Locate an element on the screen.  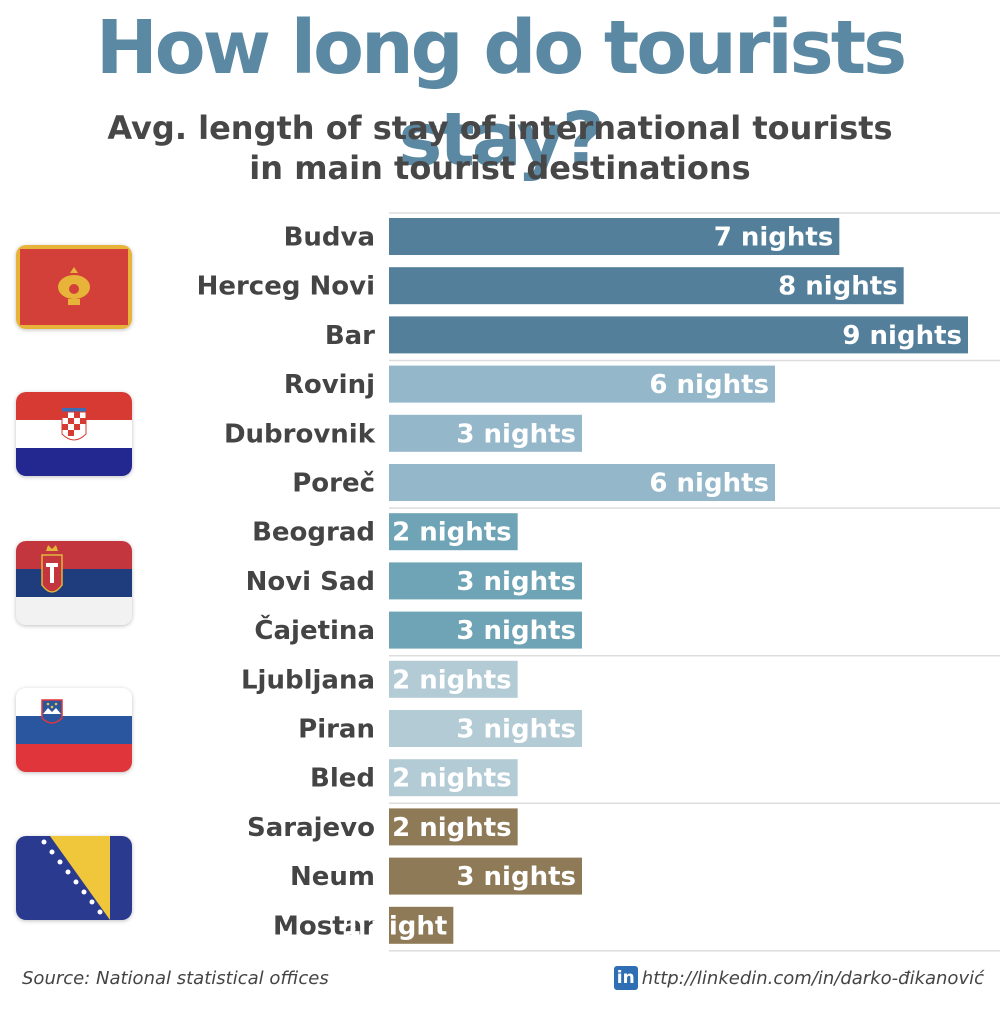
linkedin-icon: in is located at coordinates (625, 978).